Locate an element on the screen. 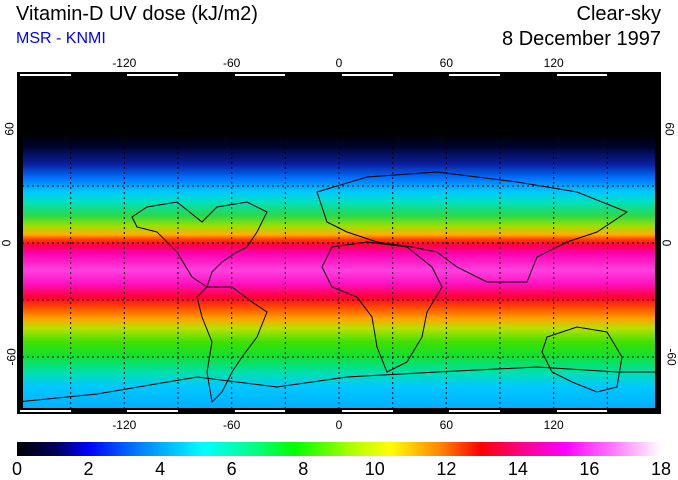  top-lon-tick: 120 is located at coordinates (553, 63).